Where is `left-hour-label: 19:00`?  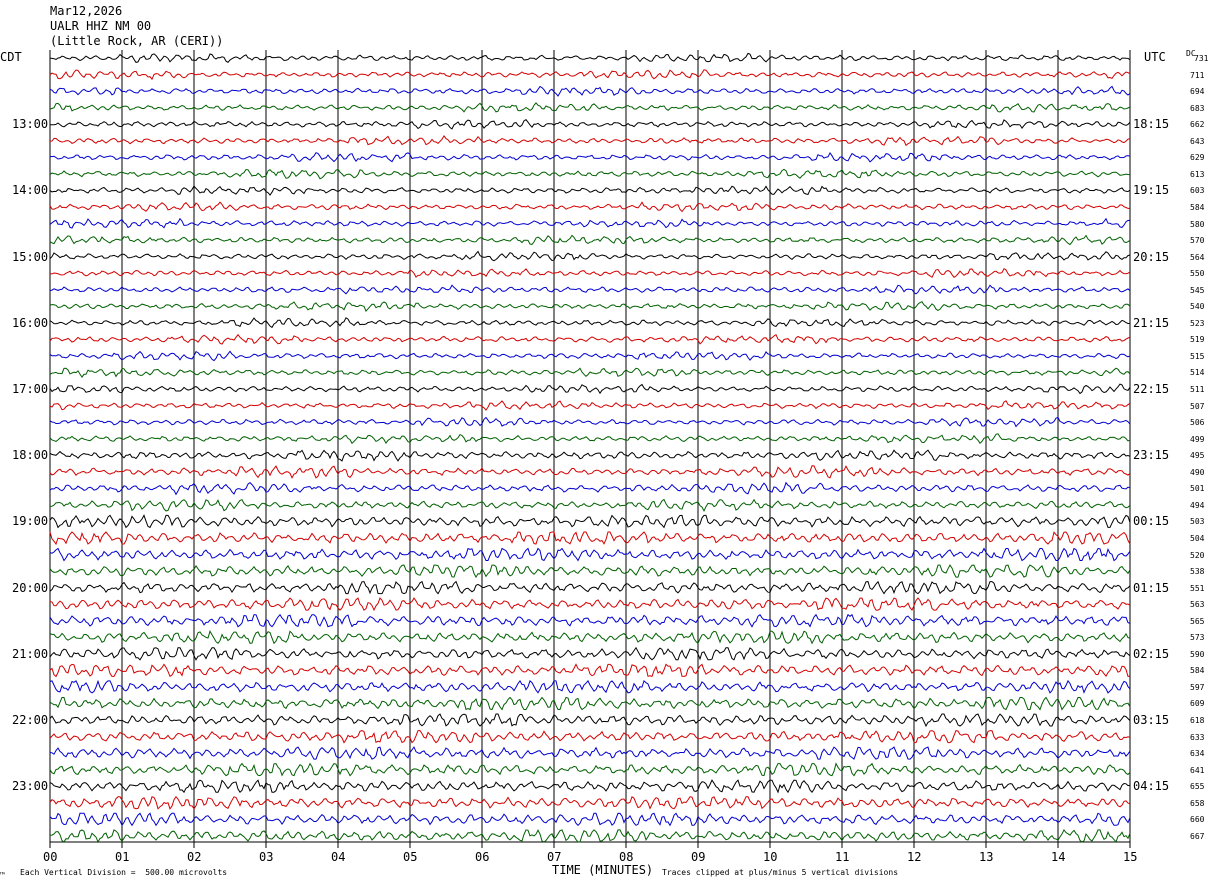 left-hour-label: 19:00 is located at coordinates (30, 521).